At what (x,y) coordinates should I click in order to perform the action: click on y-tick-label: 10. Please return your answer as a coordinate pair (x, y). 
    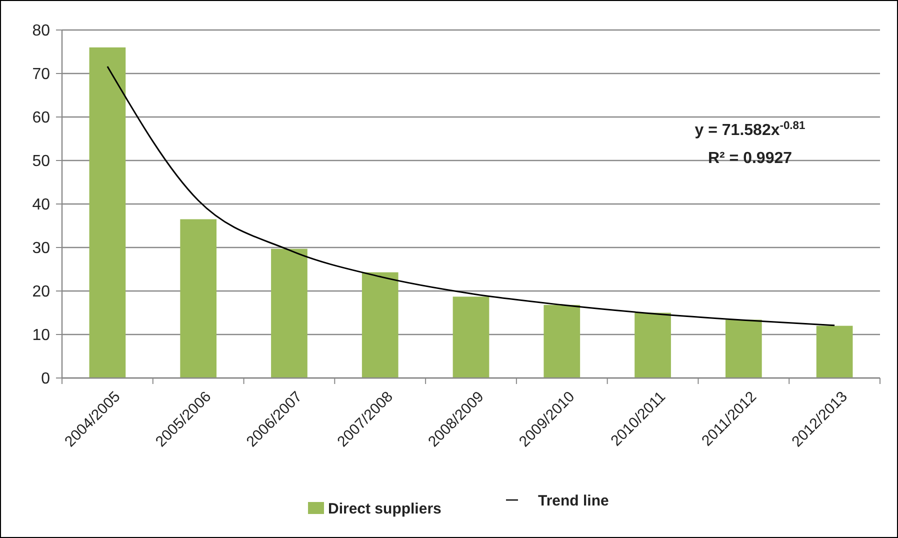
    Looking at the image, I should click on (41, 335).